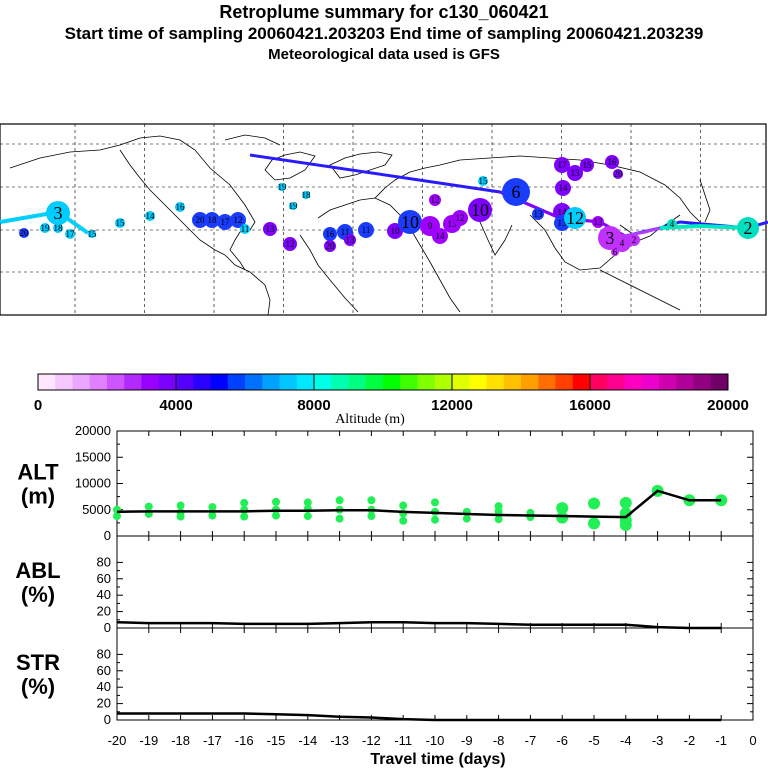 Image resolution: width=768 pixels, height=768 pixels. I want to click on plume-cluster-label: 16, so click(613, 162).